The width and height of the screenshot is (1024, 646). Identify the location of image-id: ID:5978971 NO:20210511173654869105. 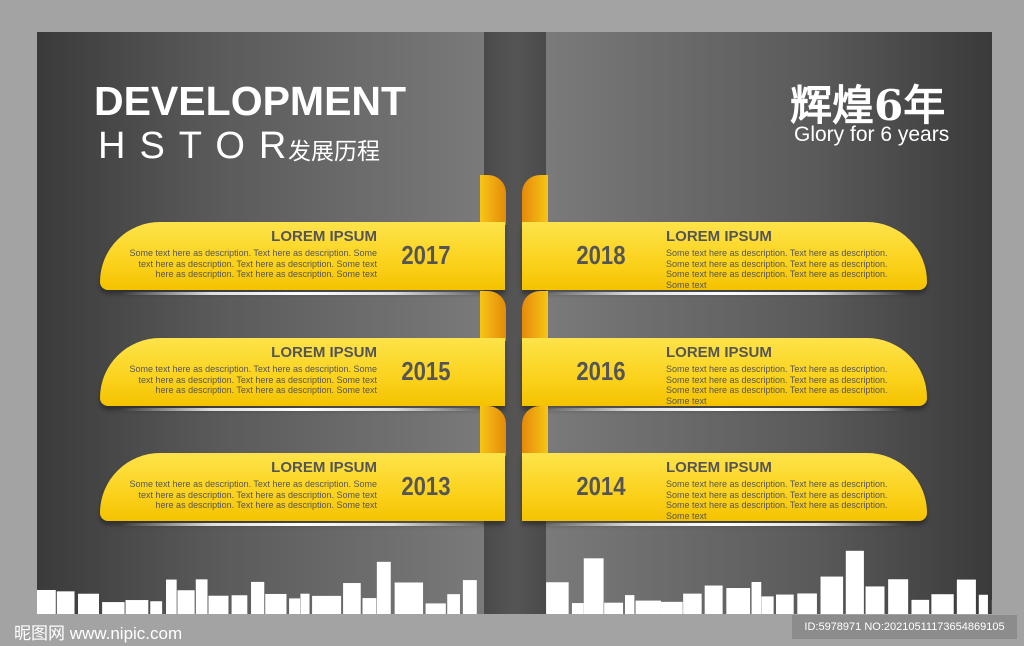
(904, 627).